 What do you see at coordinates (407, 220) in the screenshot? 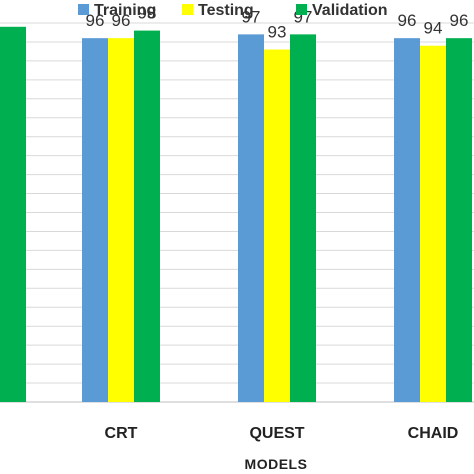
I see `bar-training-chaid` at bounding box center [407, 220].